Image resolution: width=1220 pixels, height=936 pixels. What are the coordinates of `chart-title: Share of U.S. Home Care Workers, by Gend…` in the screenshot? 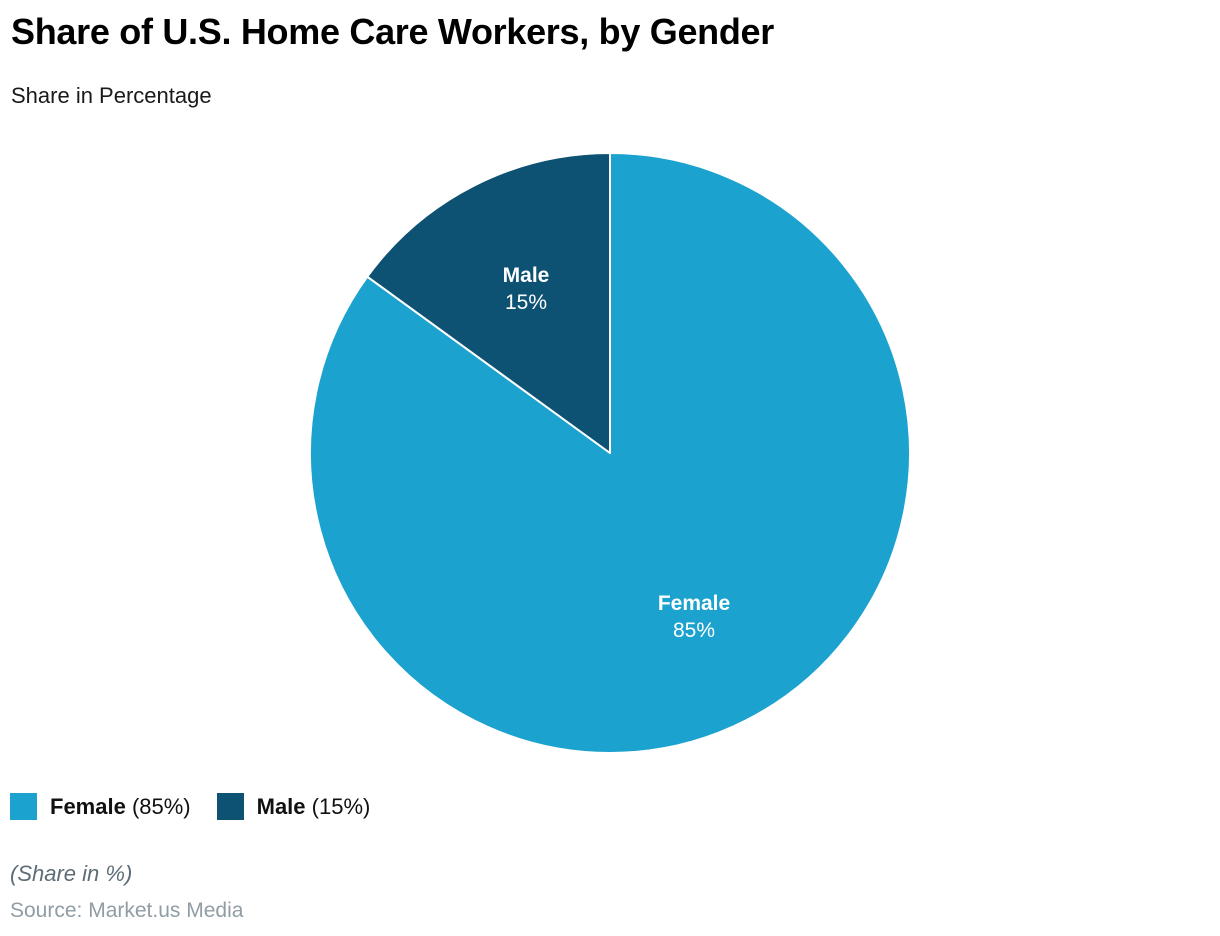 It's located at (392, 31).